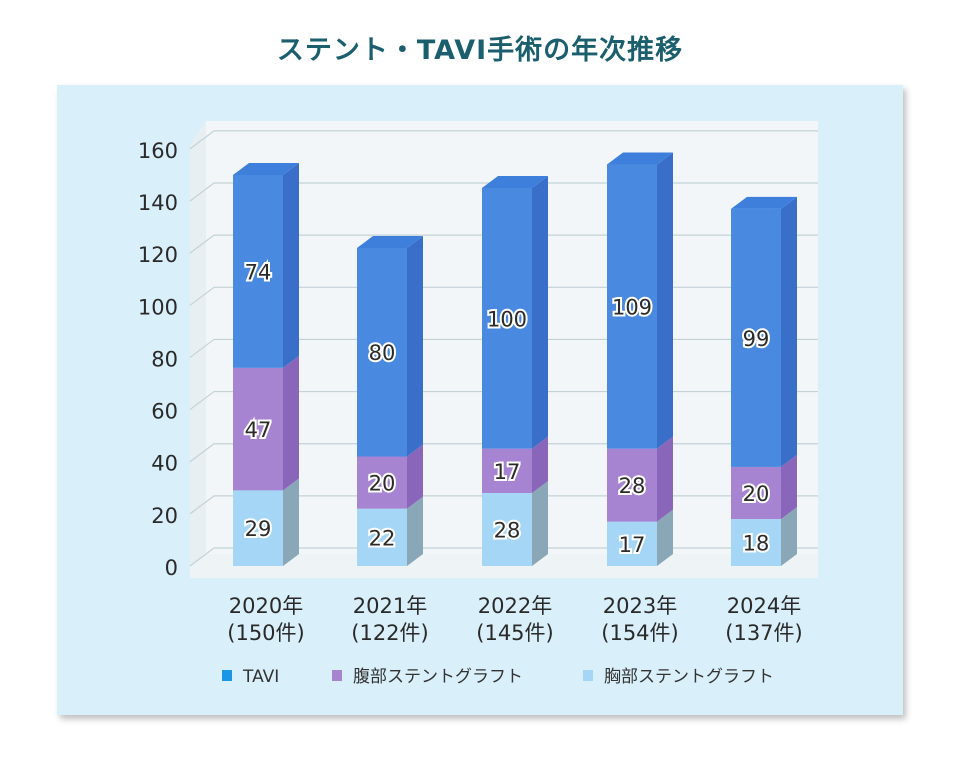 The image size is (960, 760). What do you see at coordinates (158, 151) in the screenshot?
I see `y-tick-label: 160` at bounding box center [158, 151].